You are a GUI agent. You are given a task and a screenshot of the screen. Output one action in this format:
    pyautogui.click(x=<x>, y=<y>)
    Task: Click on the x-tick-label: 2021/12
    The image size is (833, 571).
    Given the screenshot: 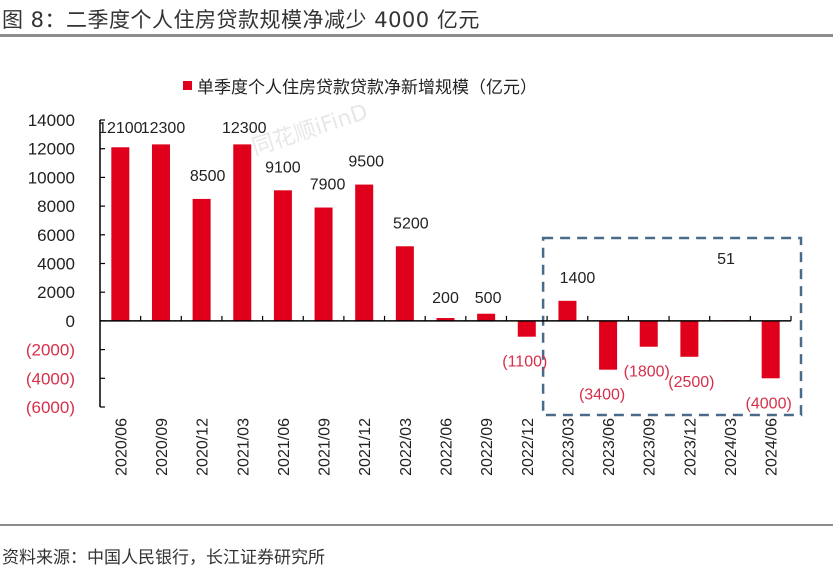 What is the action you would take?
    pyautogui.click(x=365, y=447)
    